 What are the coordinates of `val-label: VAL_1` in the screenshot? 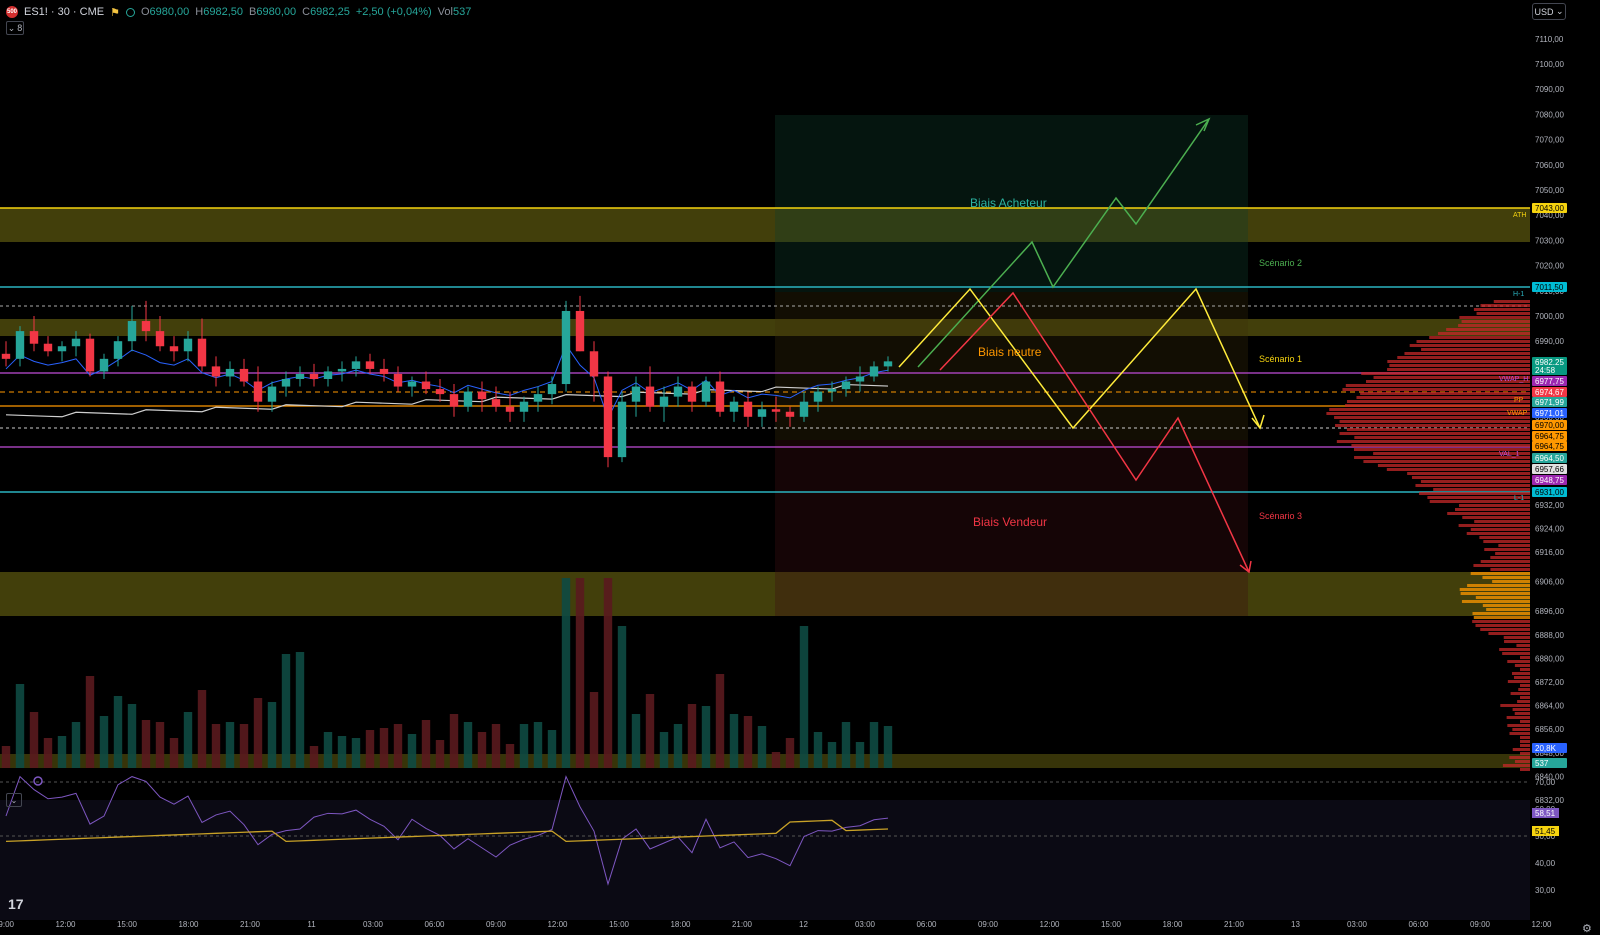 It's located at (1509, 454).